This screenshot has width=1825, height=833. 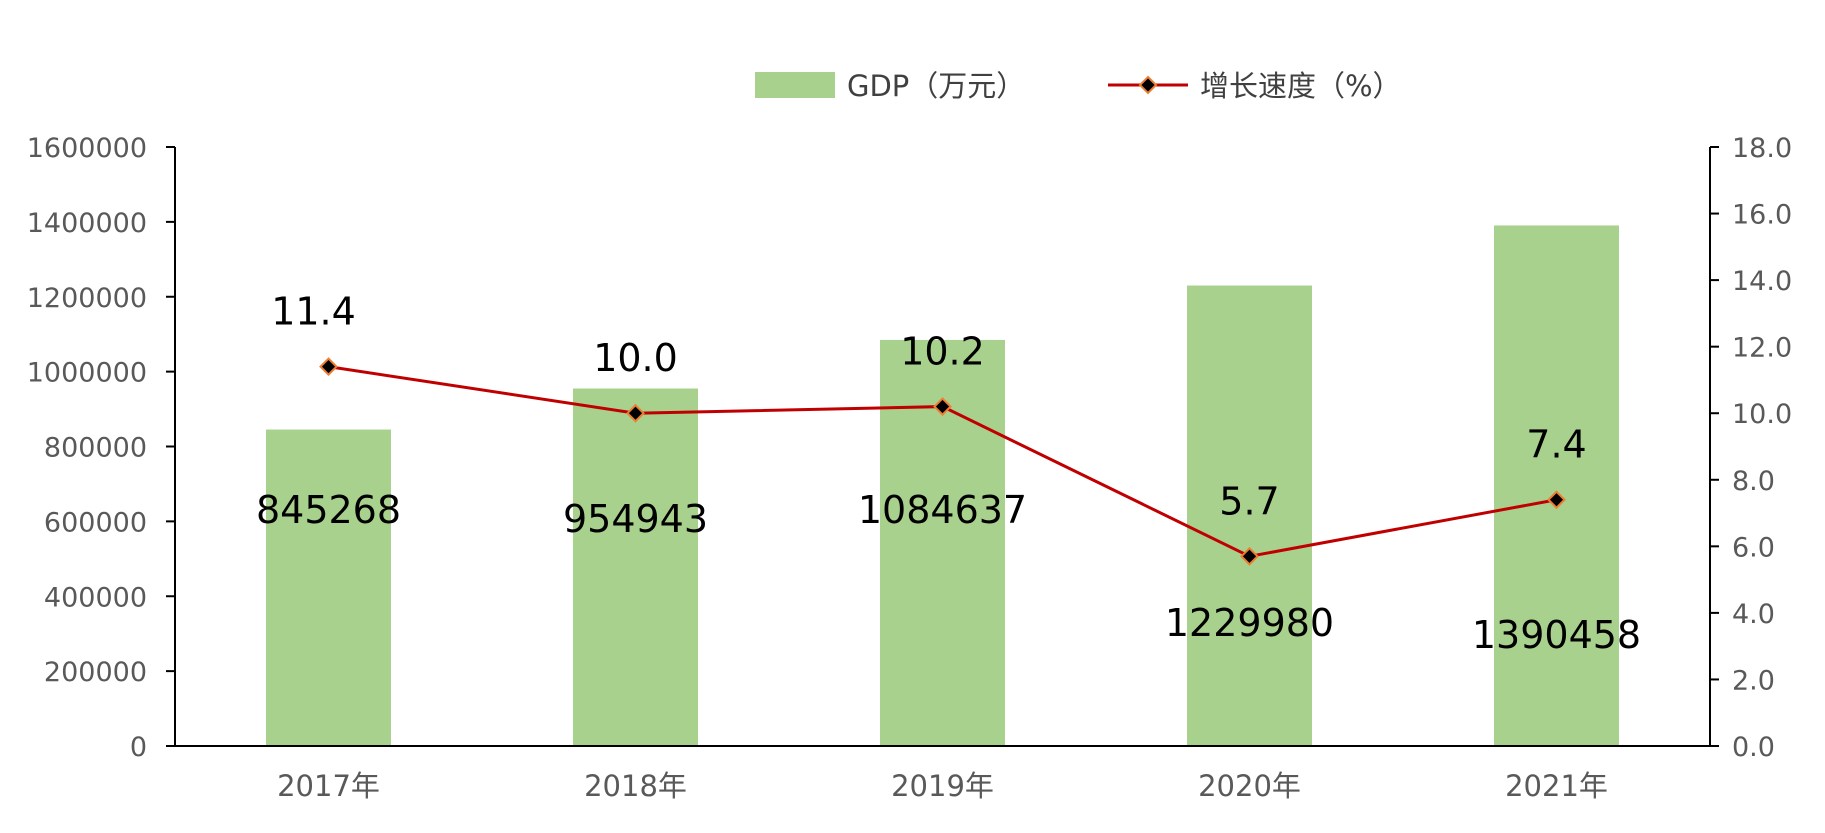 What do you see at coordinates (95, 672) in the screenshot?
I see `left-tick-label: 200000` at bounding box center [95, 672].